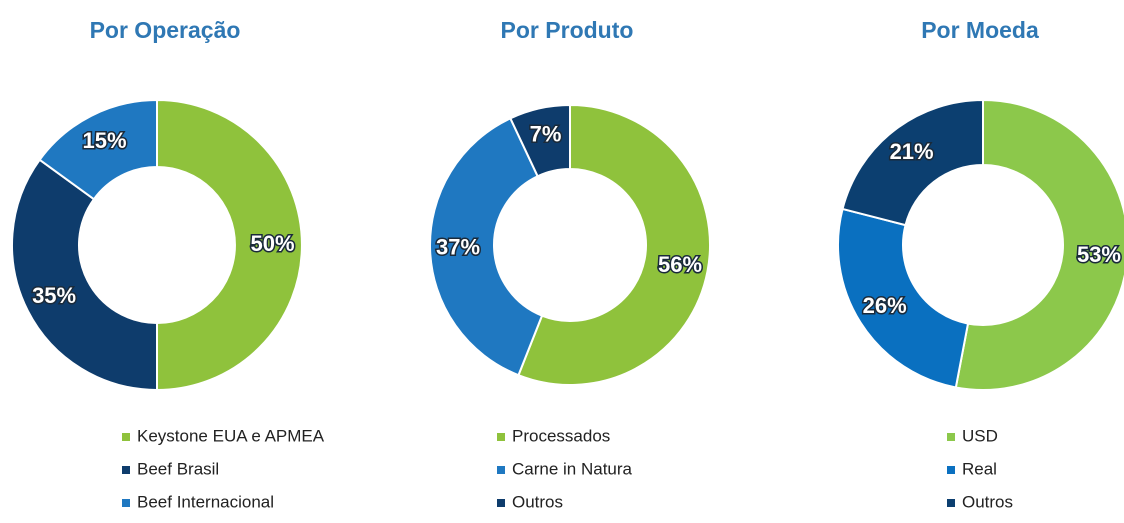 Image resolution: width=1124 pixels, height=523 pixels. What do you see at coordinates (980, 30) in the screenshot?
I see `chart-title: Por Moeda` at bounding box center [980, 30].